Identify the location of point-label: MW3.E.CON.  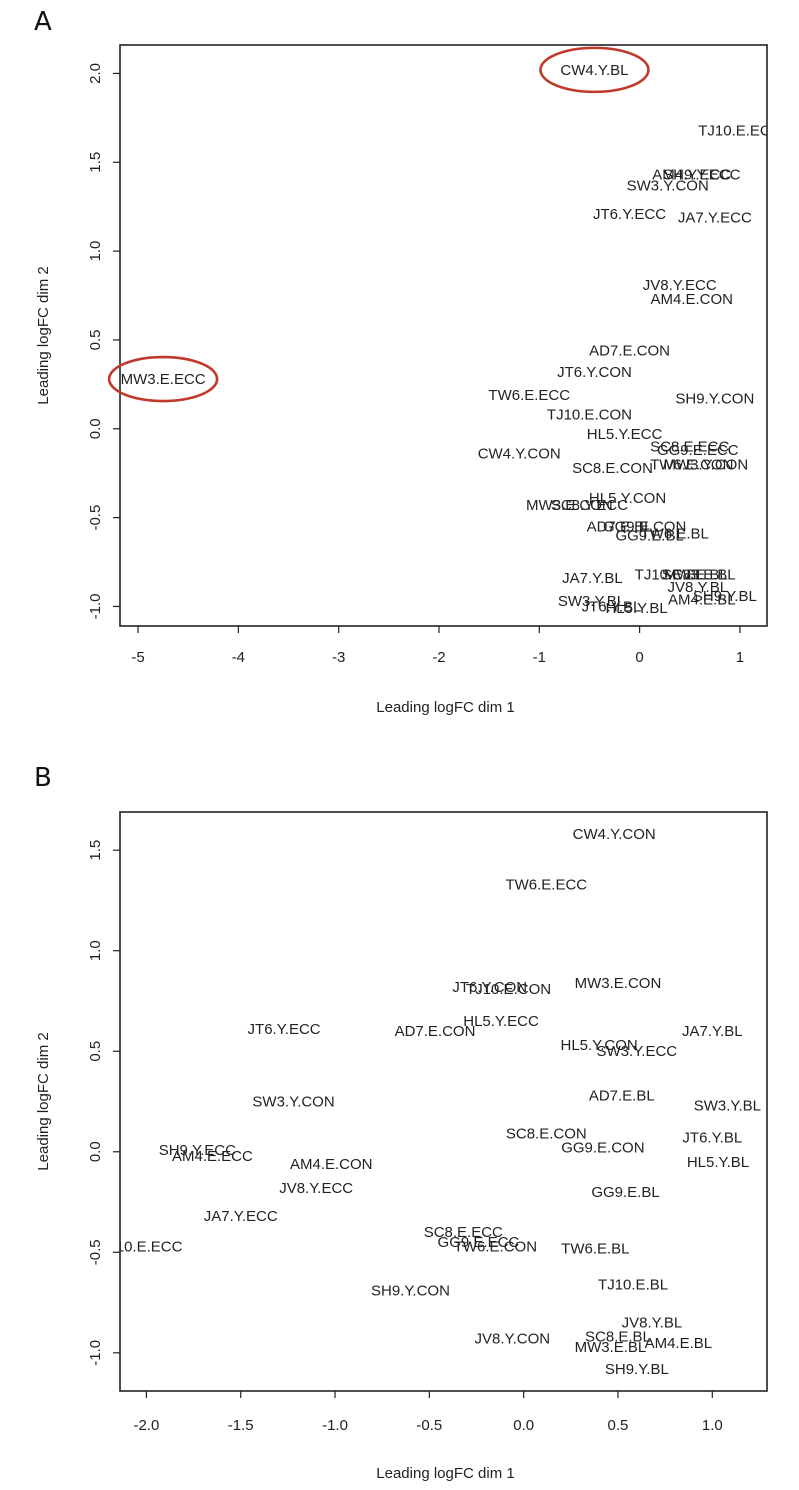
(618, 983).